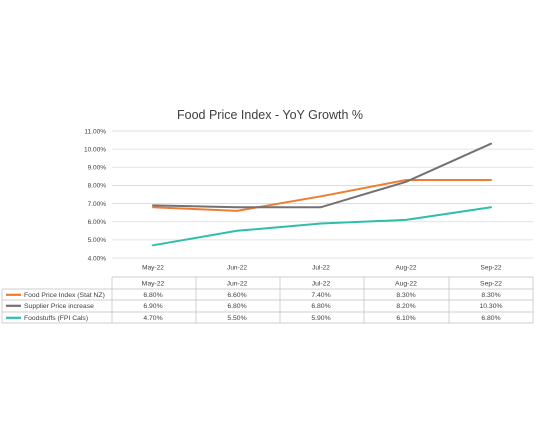  I want to click on y-tick-label: 5.00%, so click(97, 240).